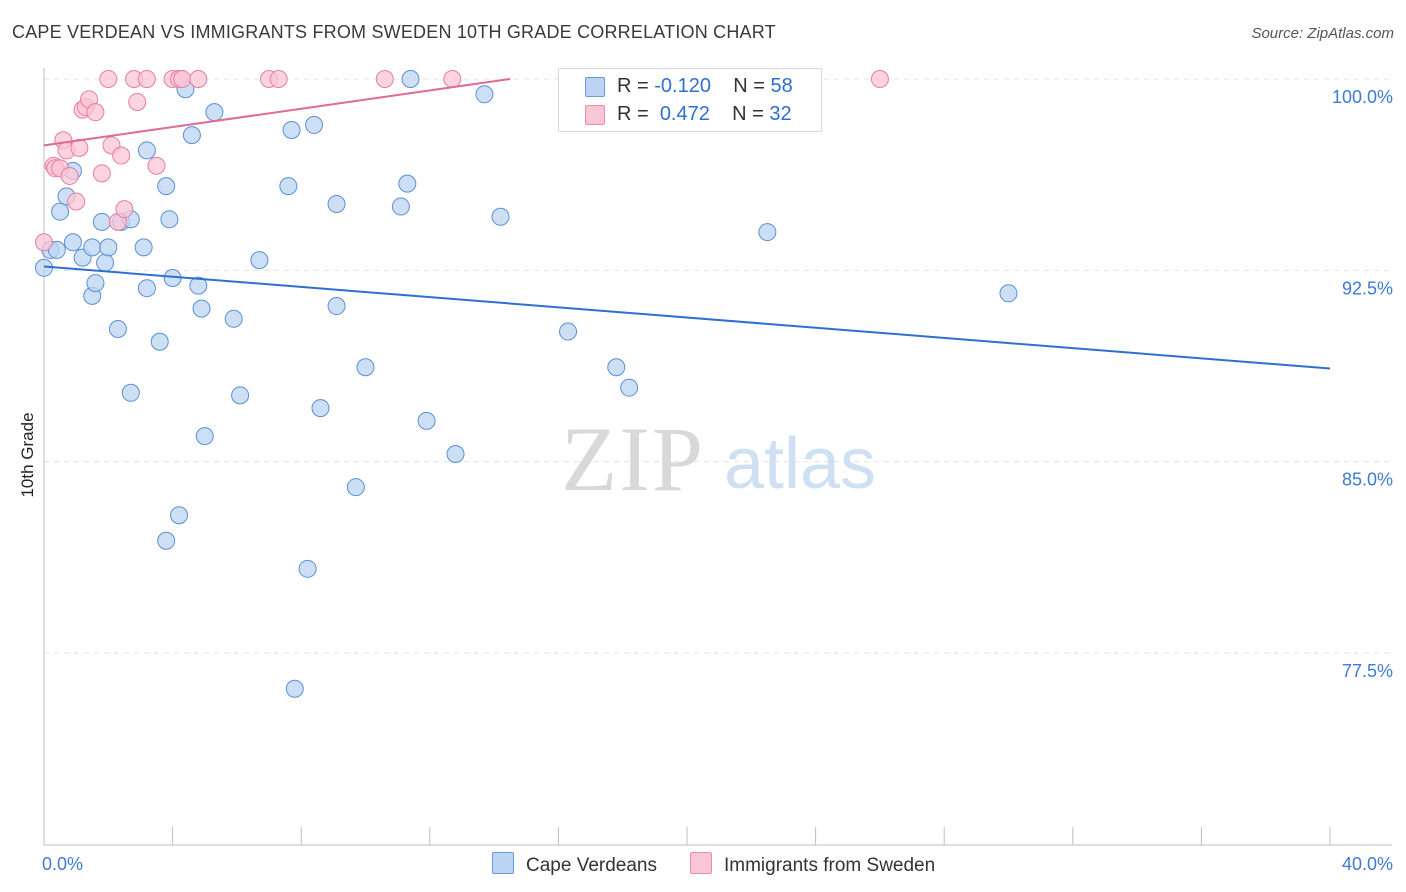  Describe the element at coordinates (682, 86) in the screenshot. I see `legend-r-value: -0.120` at that location.